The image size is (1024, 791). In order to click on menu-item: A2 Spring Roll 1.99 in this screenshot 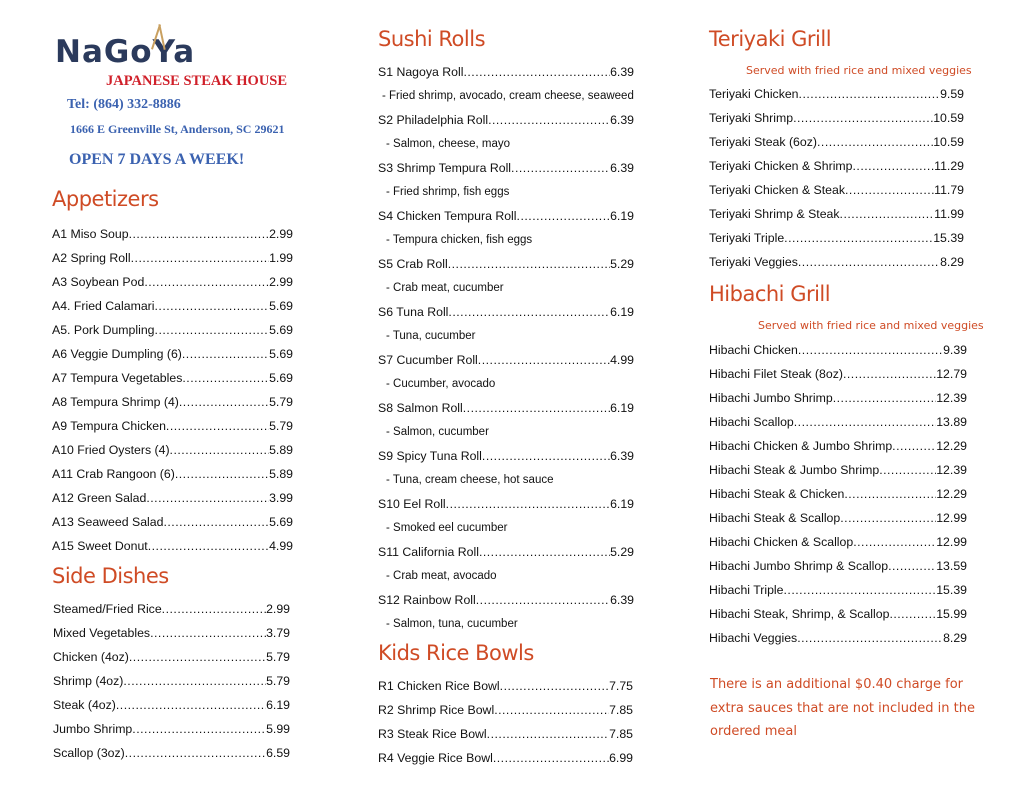, I will do `click(172, 258)`.